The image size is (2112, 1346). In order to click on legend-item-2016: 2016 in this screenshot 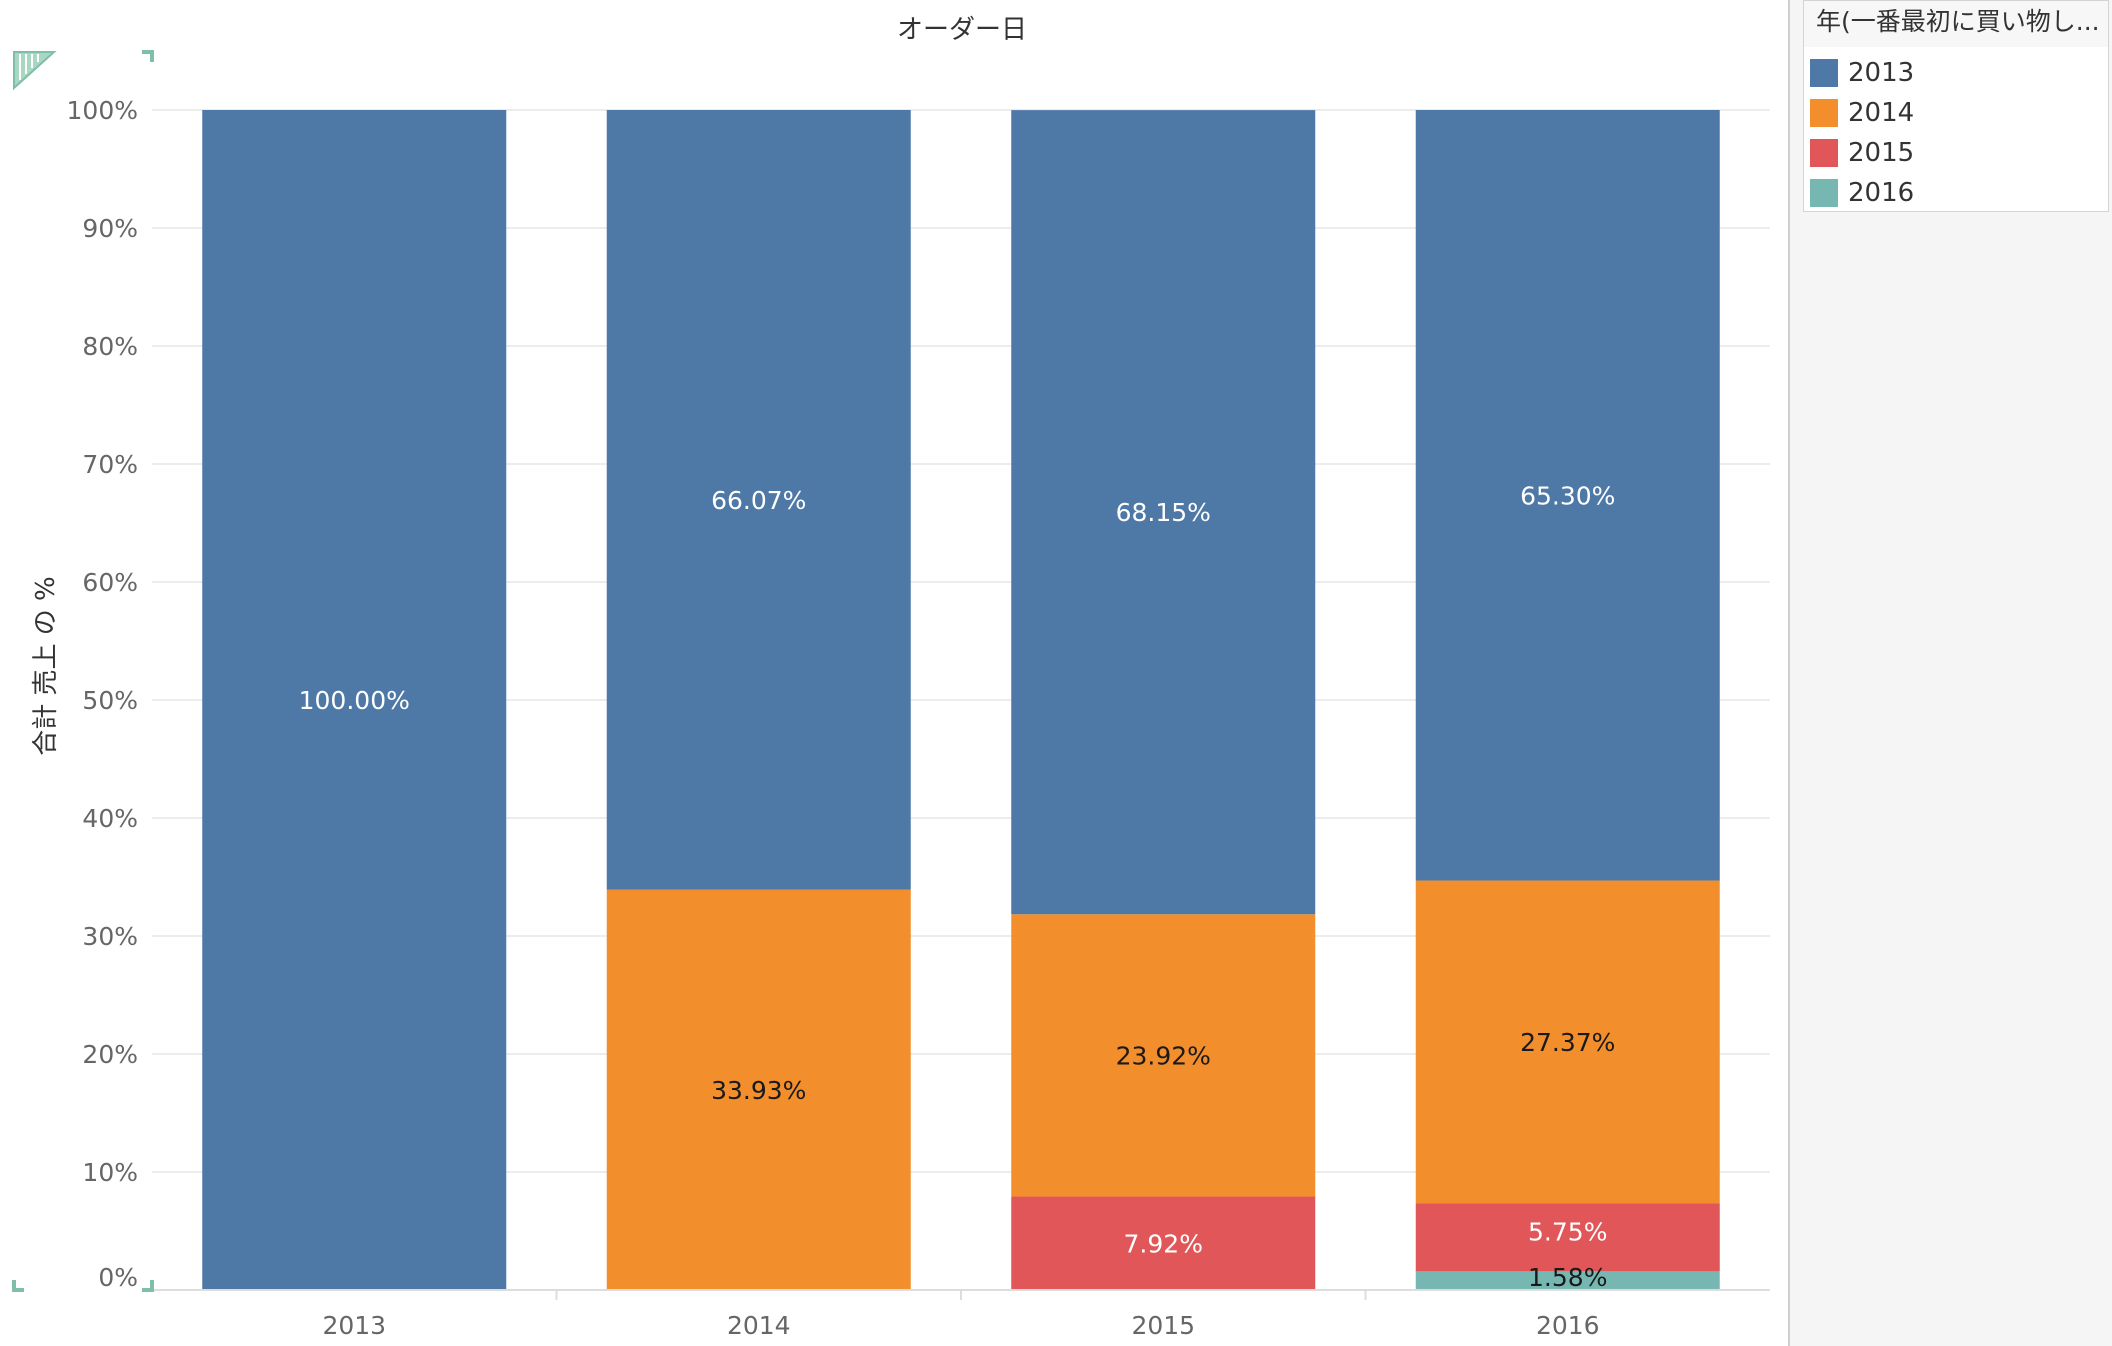, I will do `click(1956, 193)`.